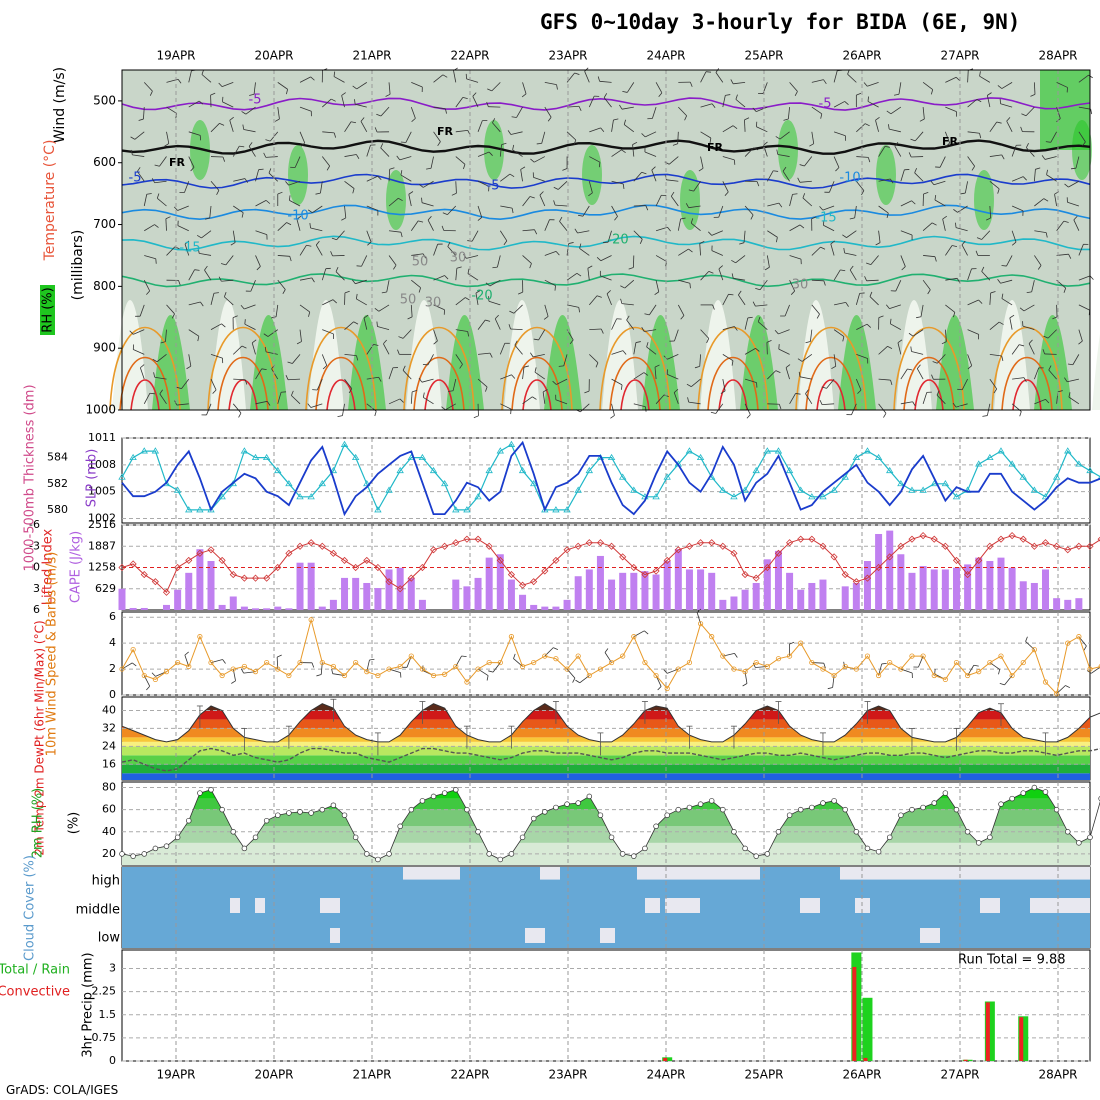 The height and width of the screenshot is (1100, 1100). What do you see at coordinates (34, 545) in the screenshot?
I see `li-tick-label: -3` at bounding box center [34, 545].